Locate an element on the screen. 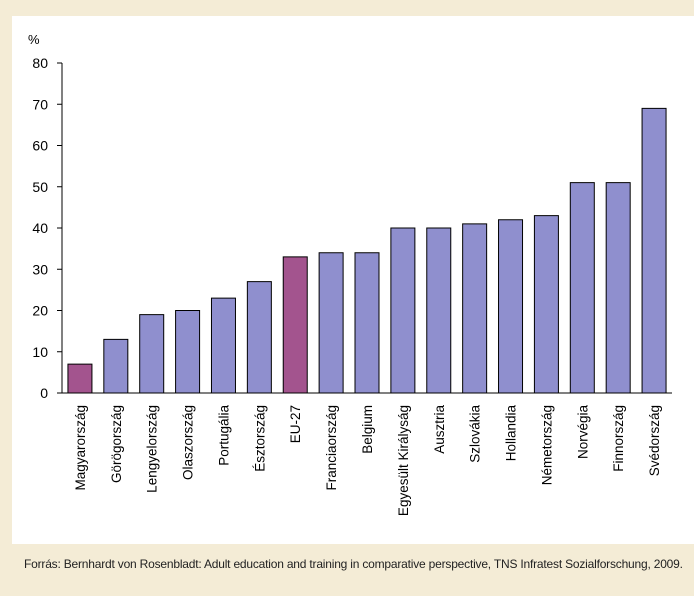 This screenshot has width=694, height=596. y-tick-label: 20 is located at coordinates (40, 311).